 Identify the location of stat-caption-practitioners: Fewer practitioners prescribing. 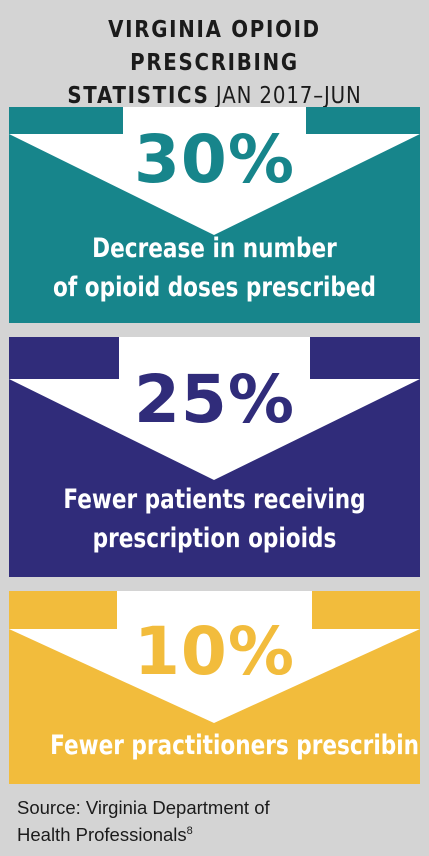
(235, 745).